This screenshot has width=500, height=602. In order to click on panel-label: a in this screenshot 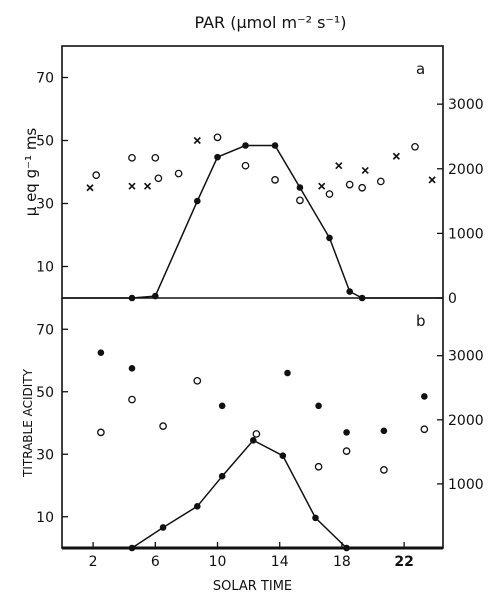, I will do `click(420, 69)`.